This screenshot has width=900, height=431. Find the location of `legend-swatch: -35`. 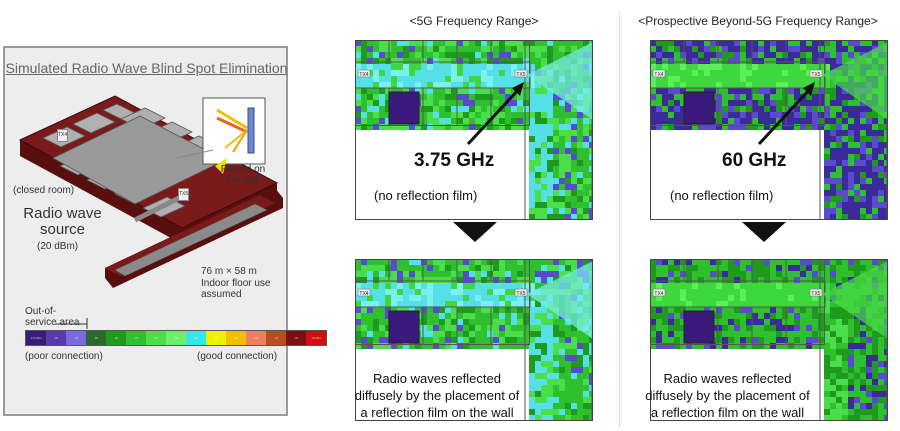

legend-swatch: -35 is located at coordinates (296, 338).